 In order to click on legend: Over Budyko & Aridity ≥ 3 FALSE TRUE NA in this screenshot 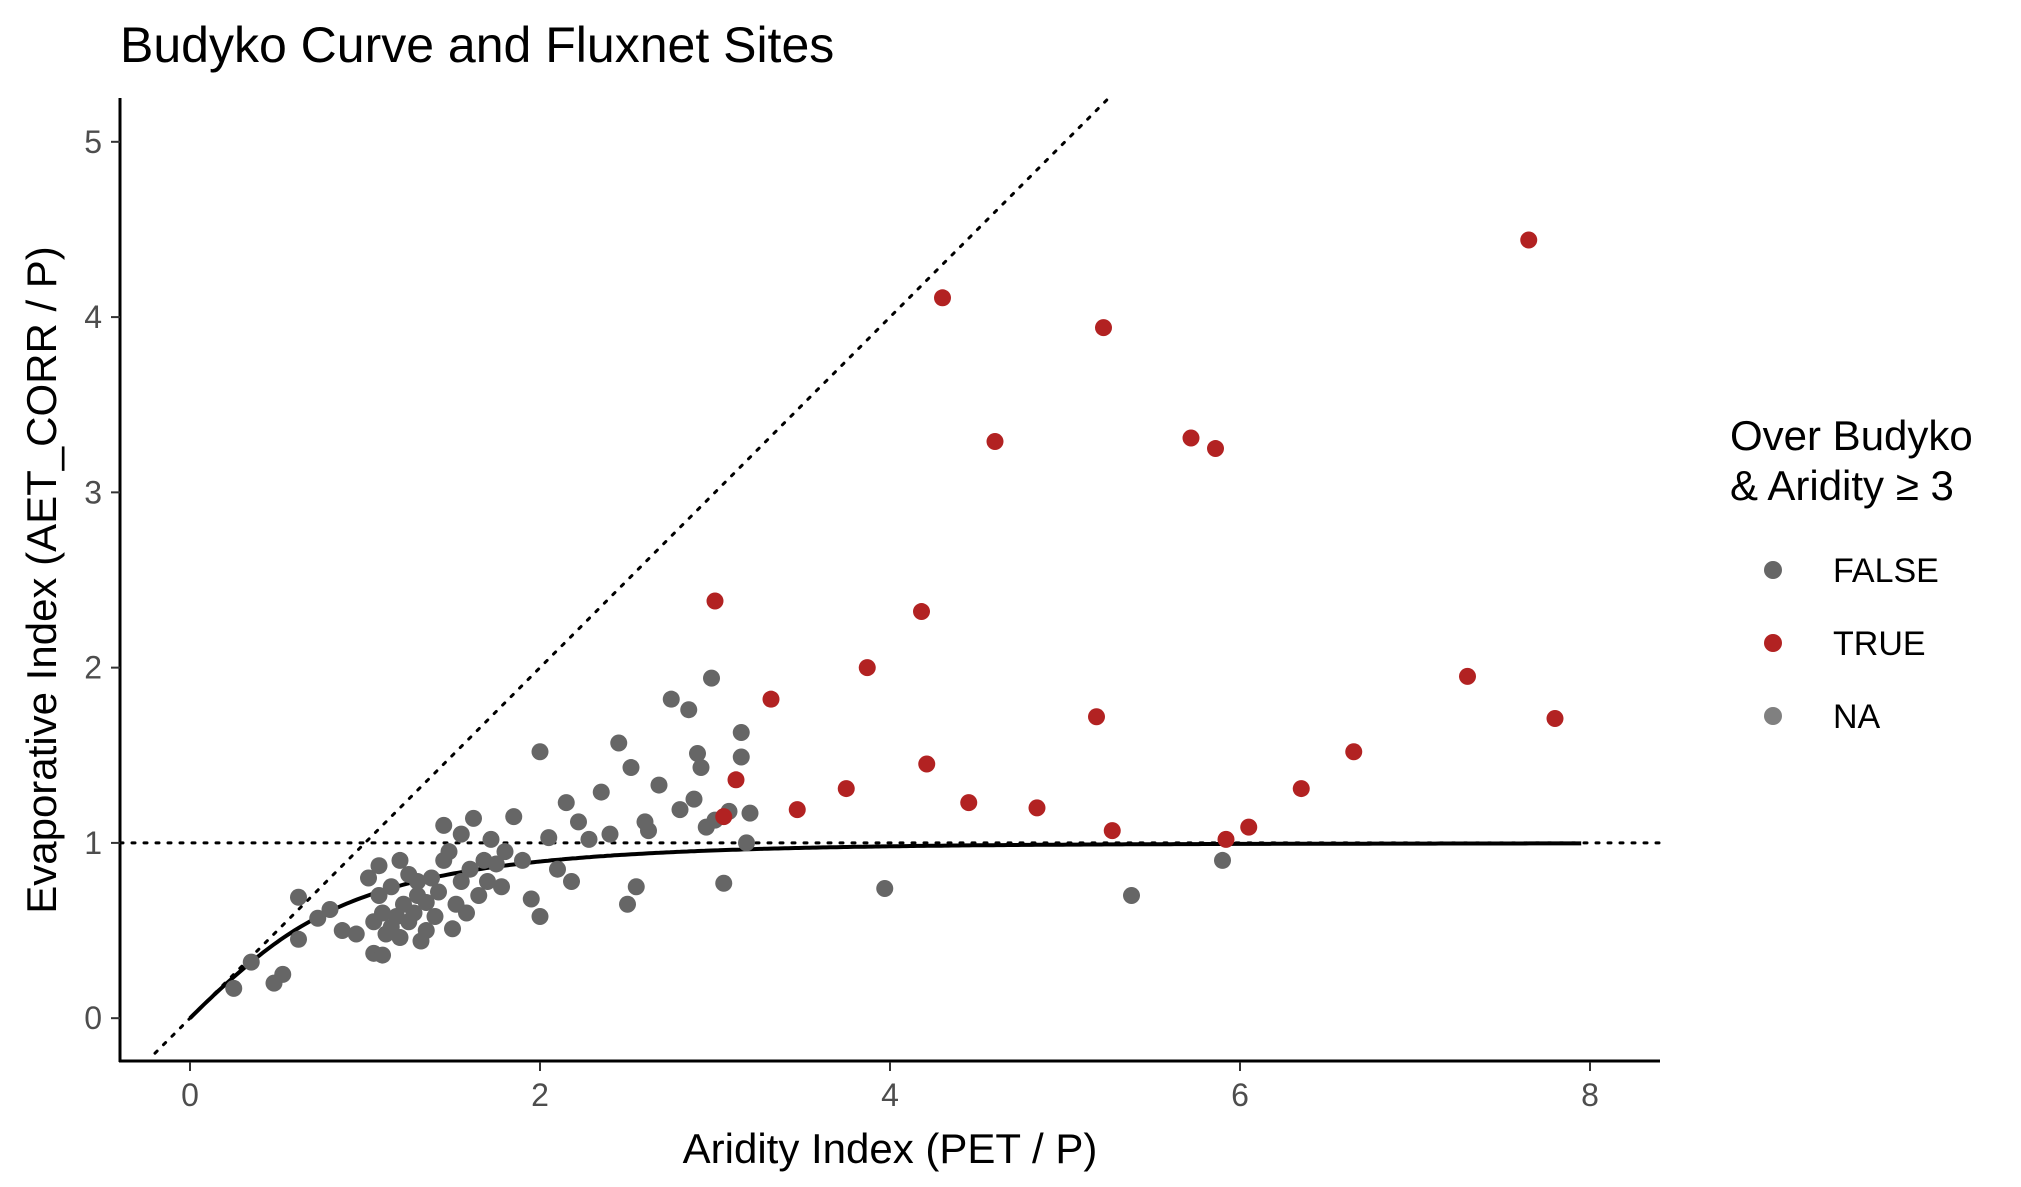, I will do `click(1851, 574)`.